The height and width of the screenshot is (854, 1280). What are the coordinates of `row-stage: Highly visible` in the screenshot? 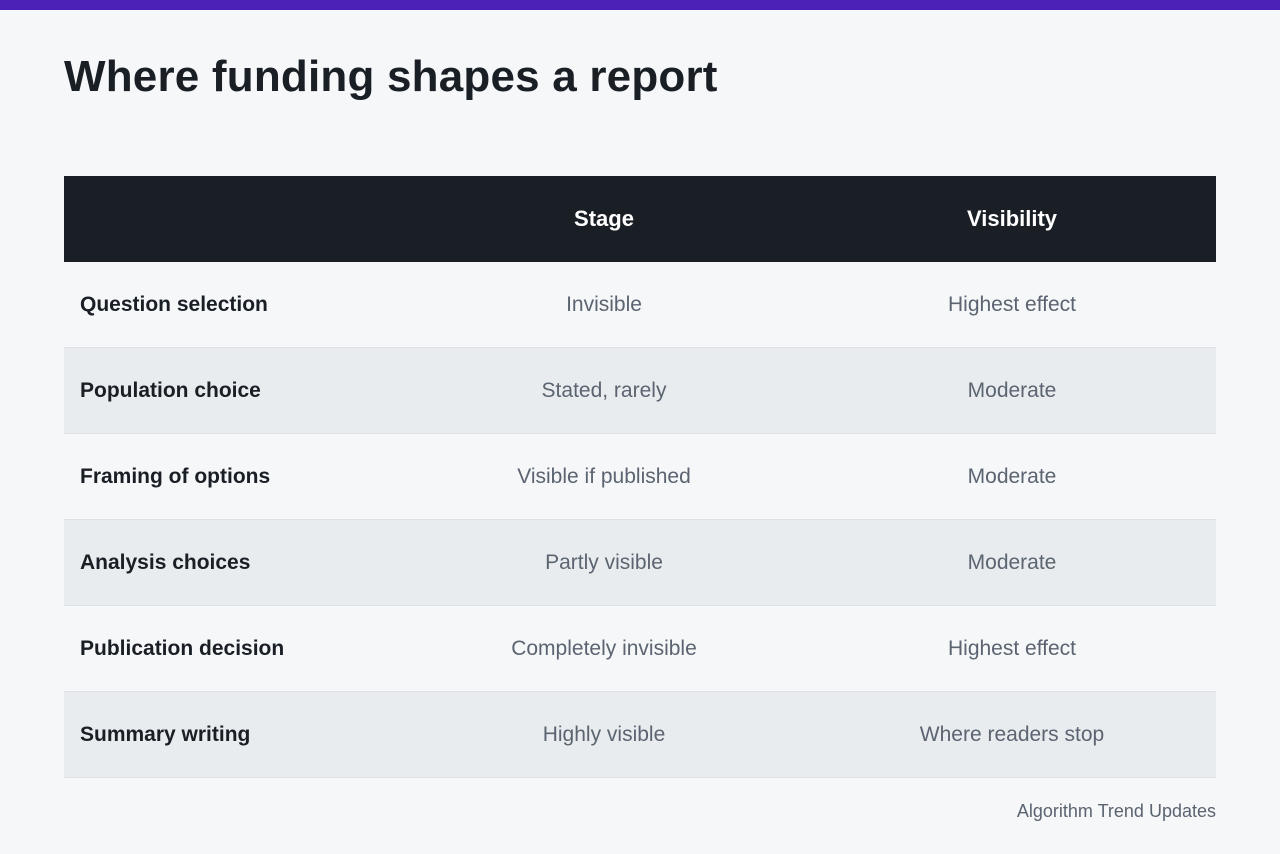 It's located at (604, 734).